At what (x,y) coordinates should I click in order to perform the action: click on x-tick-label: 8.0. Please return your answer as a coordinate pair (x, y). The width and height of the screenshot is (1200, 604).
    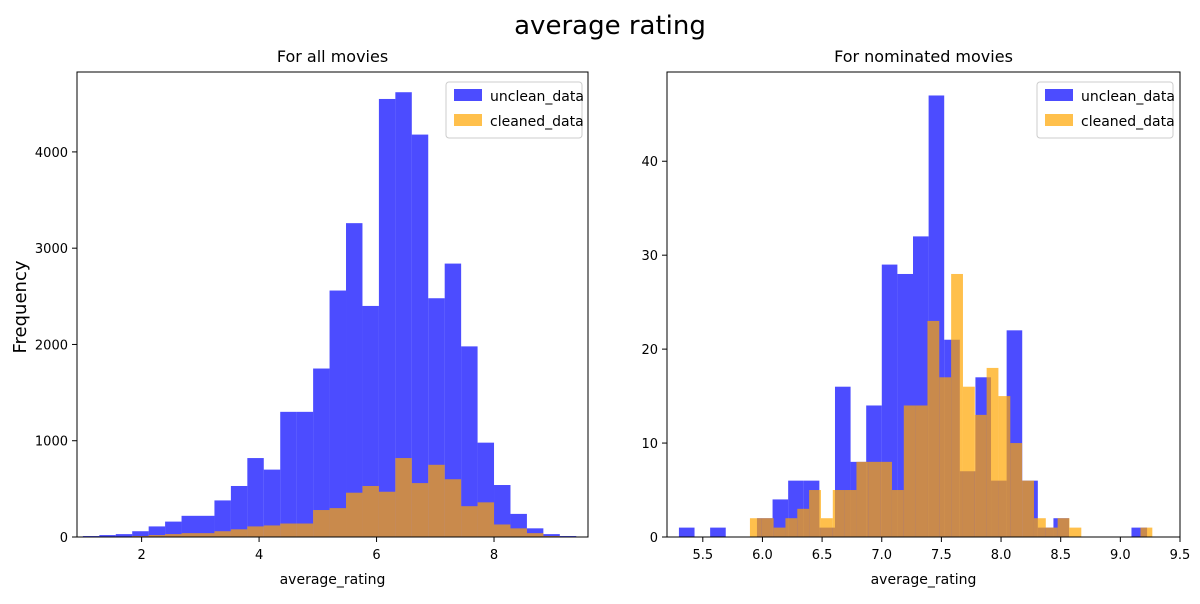
    Looking at the image, I should click on (1001, 555).